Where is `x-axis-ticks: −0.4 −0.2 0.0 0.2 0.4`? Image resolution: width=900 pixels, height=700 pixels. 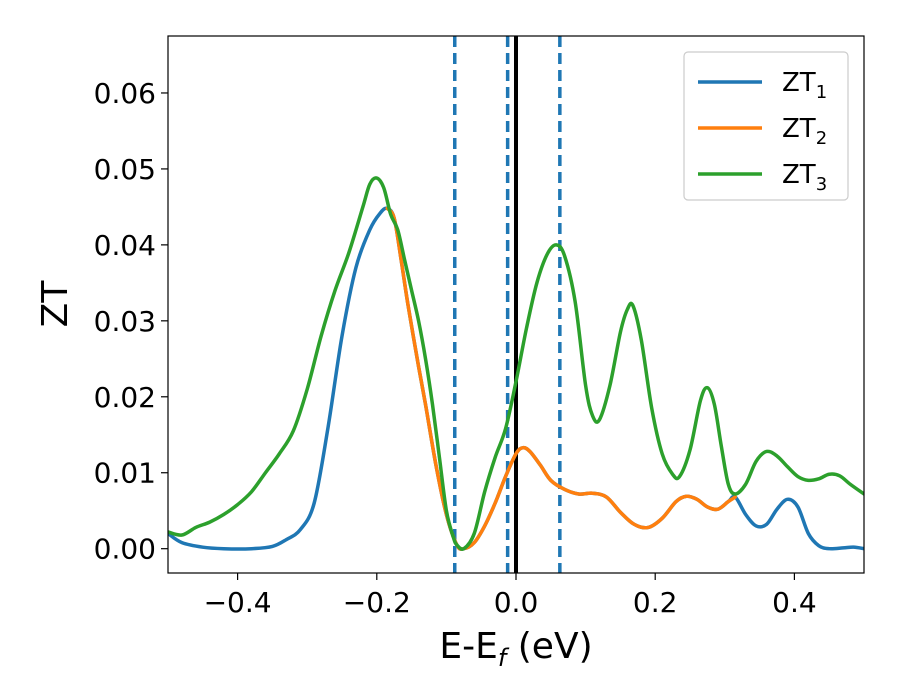 x-axis-ticks: −0.4 −0.2 0.0 0.2 0.4 is located at coordinates (510, 596).